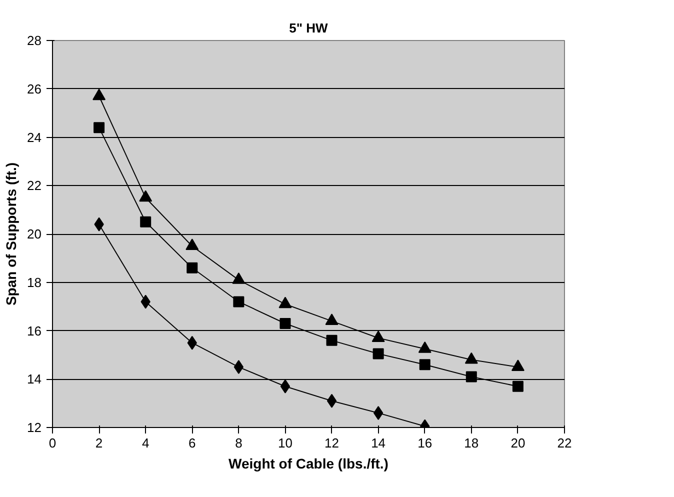 The image size is (674, 497). What do you see at coordinates (564, 443) in the screenshot?
I see `x-tick-label: 22` at bounding box center [564, 443].